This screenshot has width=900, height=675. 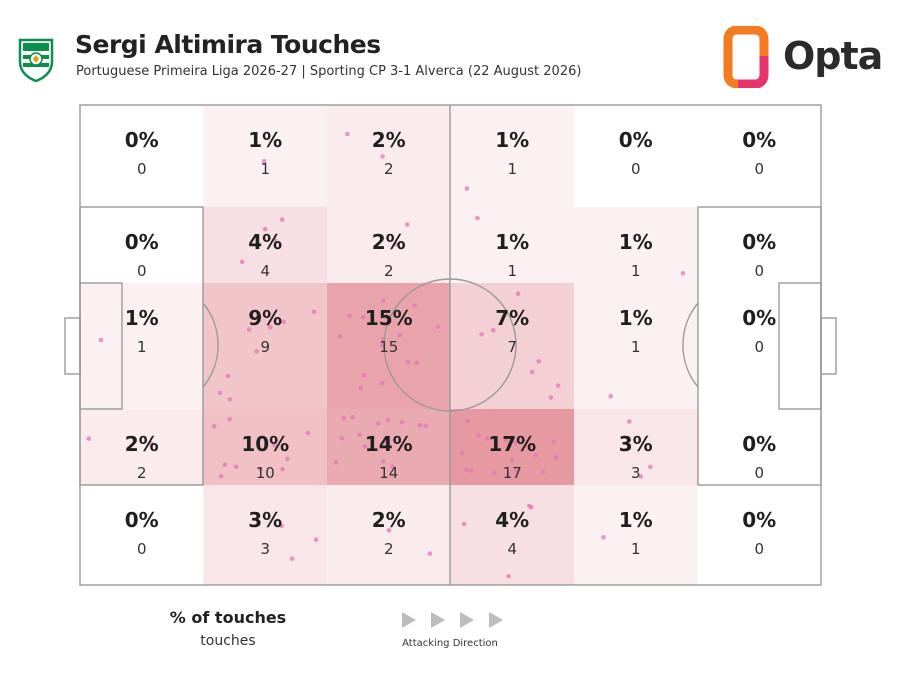 What do you see at coordinates (389, 318) in the screenshot?
I see `cell-percent-label: 15%` at bounding box center [389, 318].